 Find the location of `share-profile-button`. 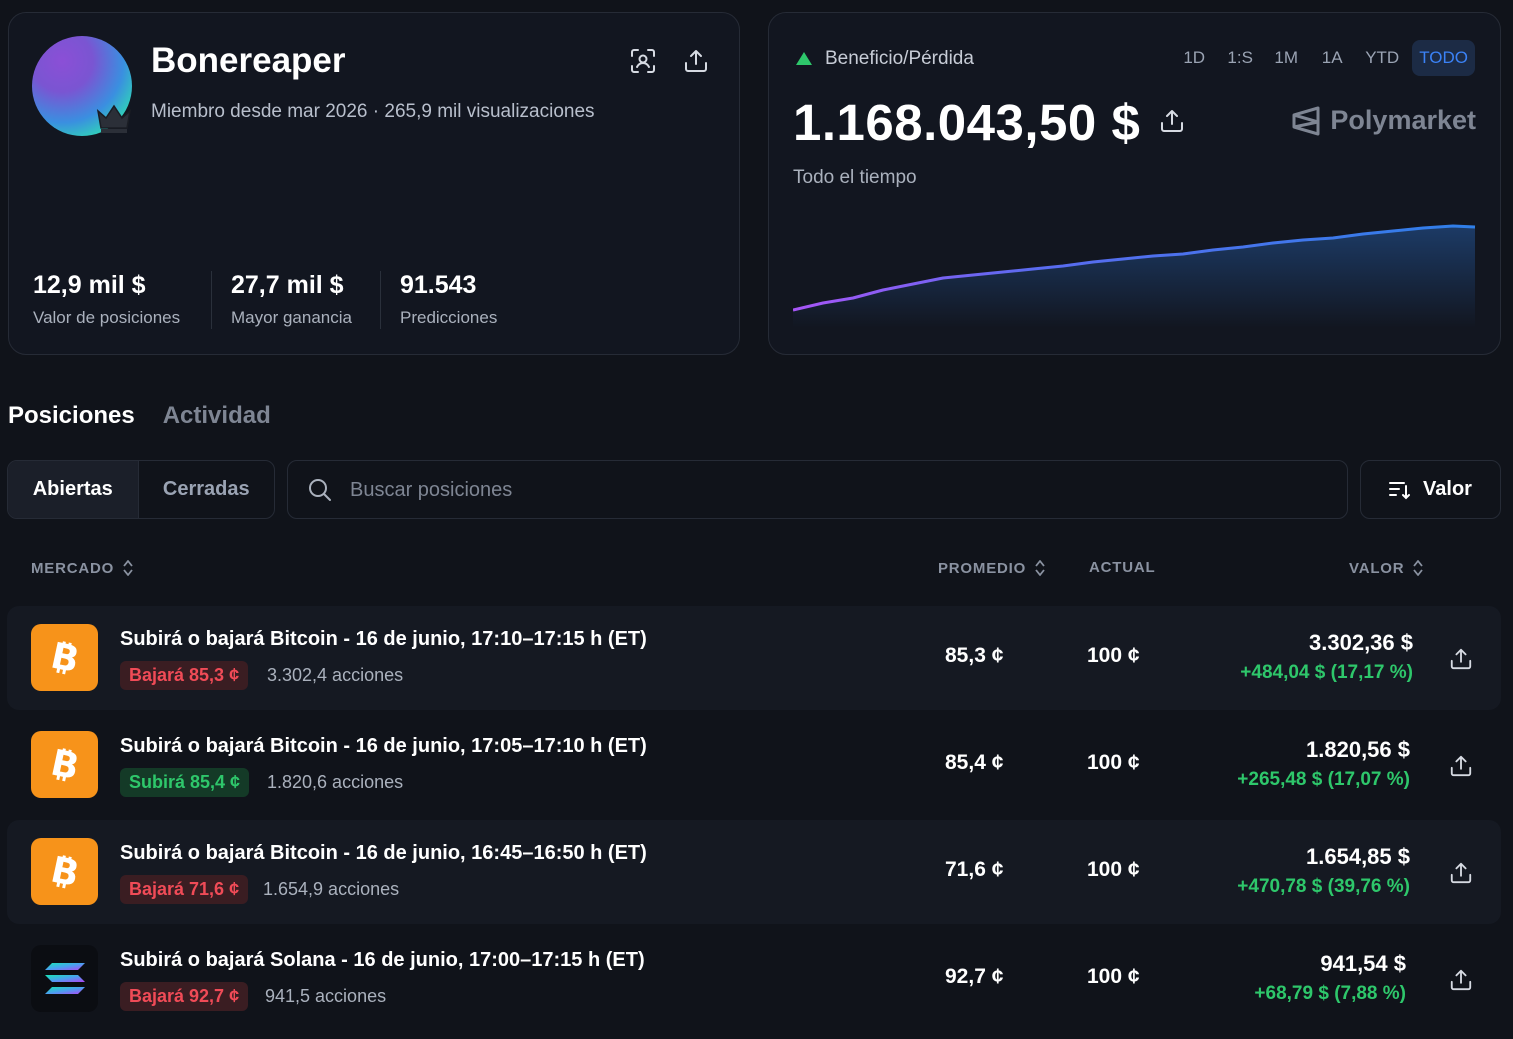

share-profile-button is located at coordinates (696, 61).